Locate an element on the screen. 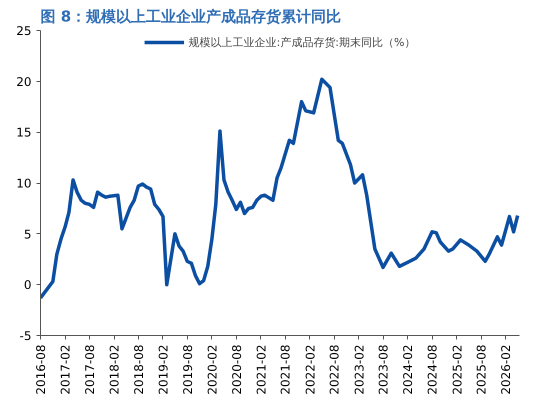 The image size is (559, 397). x-tick-label: 2017-02 is located at coordinates (65, 369).